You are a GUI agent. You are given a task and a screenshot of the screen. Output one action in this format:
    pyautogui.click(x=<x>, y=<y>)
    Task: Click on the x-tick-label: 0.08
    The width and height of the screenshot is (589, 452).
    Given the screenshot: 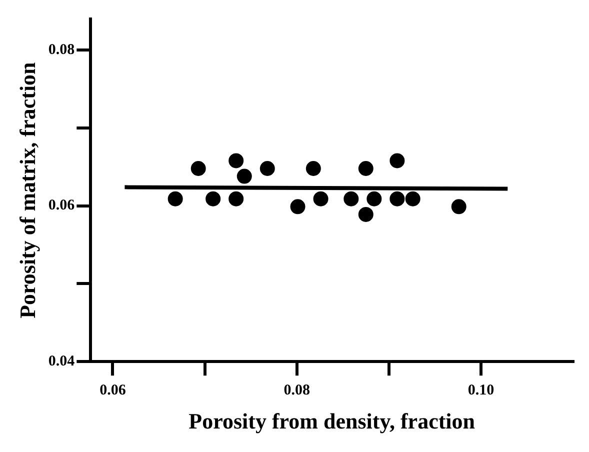 What is the action you would take?
    pyautogui.click(x=297, y=390)
    